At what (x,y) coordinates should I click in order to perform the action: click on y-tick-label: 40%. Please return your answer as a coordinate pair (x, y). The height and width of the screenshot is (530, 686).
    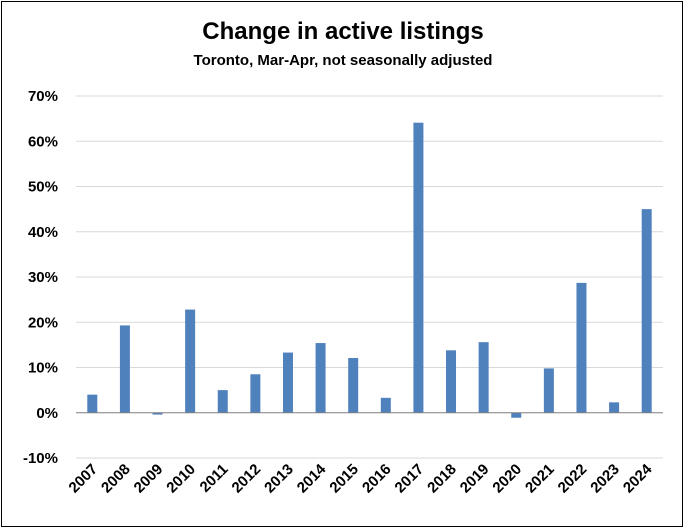
    Looking at the image, I should click on (43, 232).